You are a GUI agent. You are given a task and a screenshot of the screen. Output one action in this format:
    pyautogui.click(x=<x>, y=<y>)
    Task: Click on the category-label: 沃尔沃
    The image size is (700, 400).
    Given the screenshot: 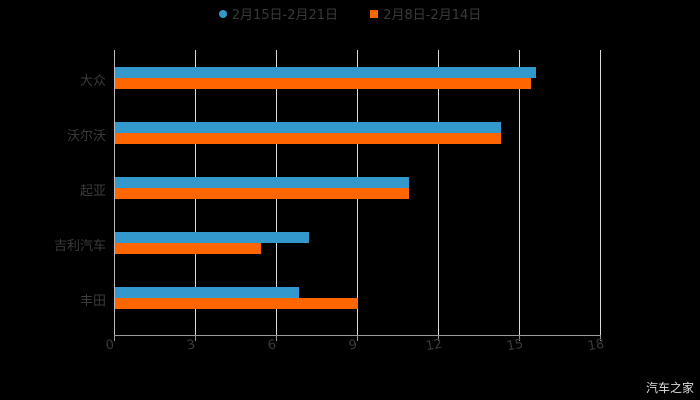 What is the action you would take?
    pyautogui.click(x=86, y=136)
    